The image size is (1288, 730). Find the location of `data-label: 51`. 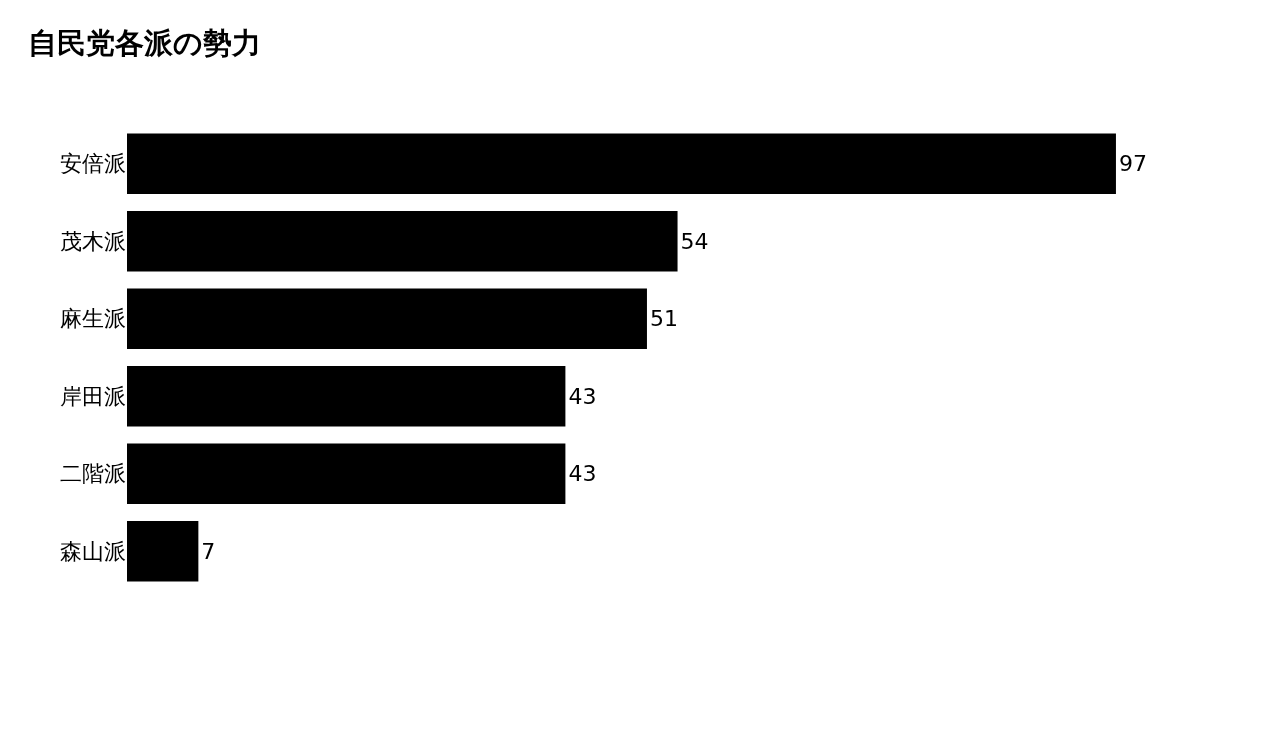

data-label: 51 is located at coordinates (663, 319).